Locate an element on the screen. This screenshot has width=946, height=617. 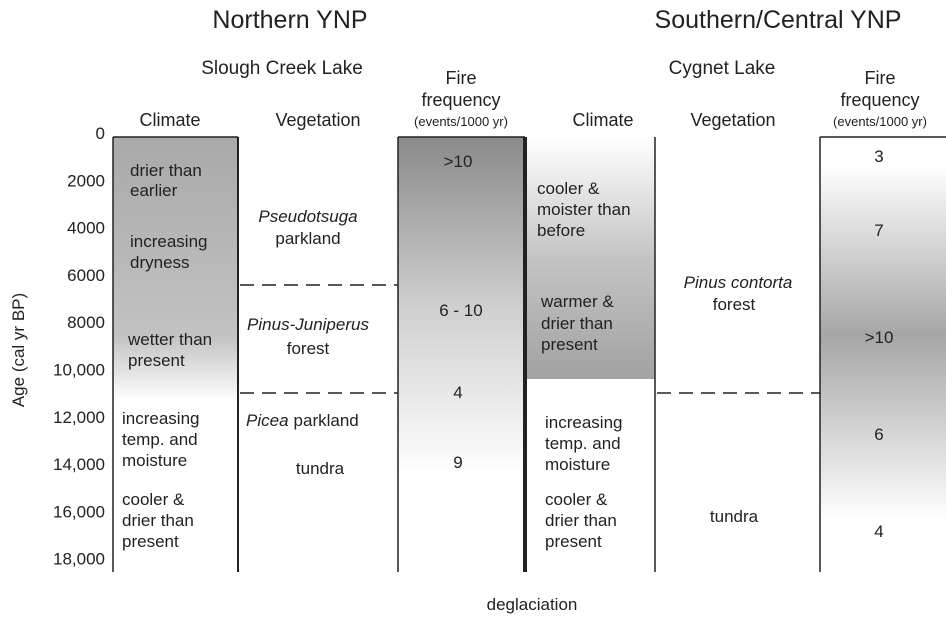
axis-tick-label: 6000 is located at coordinates (86, 275).